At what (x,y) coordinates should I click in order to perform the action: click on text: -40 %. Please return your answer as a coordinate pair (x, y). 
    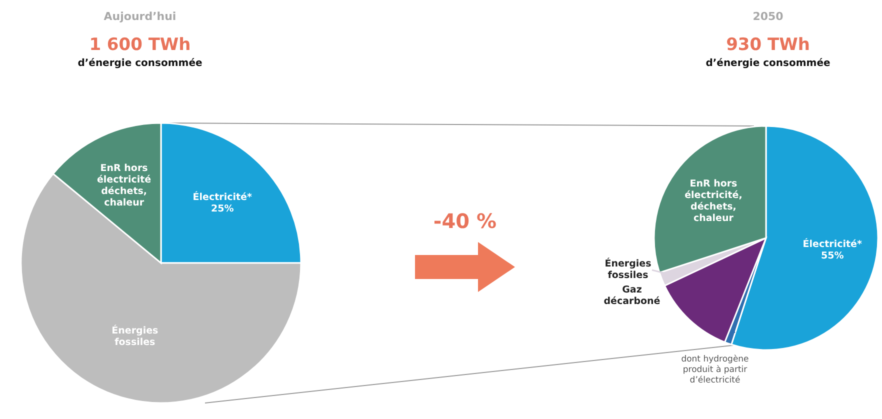
    Looking at the image, I should click on (465, 221).